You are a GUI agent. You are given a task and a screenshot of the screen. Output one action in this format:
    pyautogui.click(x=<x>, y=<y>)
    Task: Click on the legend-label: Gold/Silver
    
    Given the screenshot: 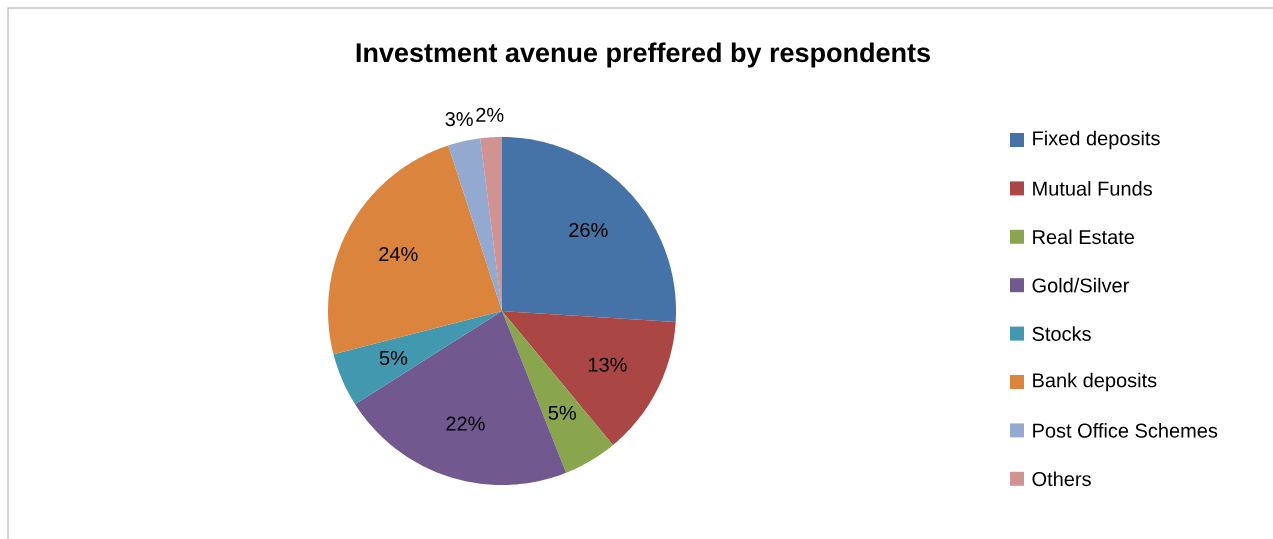 What is the action you would take?
    pyautogui.click(x=1081, y=285)
    